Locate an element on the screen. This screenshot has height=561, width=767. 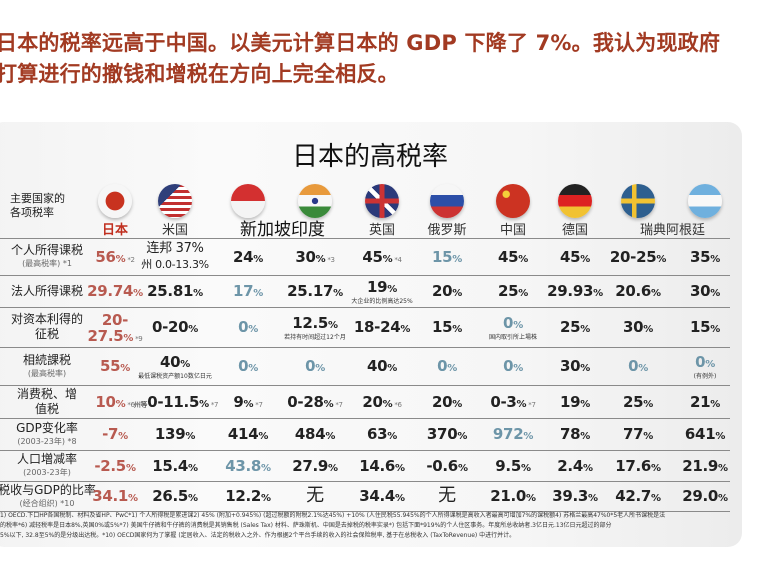
table-cell: 29.0% is located at coordinates (705, 497).